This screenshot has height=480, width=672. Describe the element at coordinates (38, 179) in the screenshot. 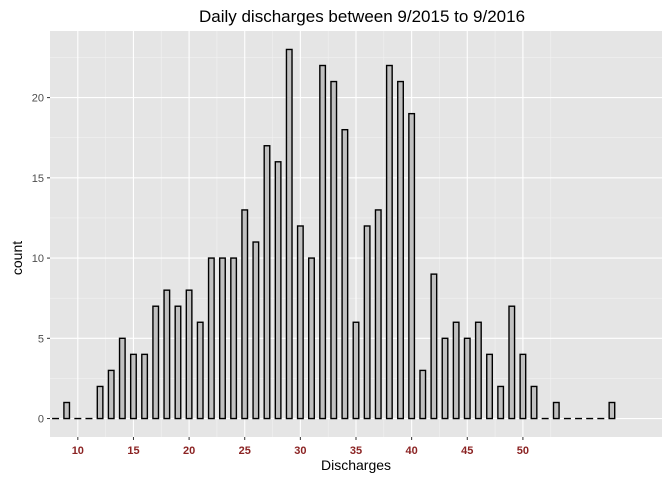

I see `y-tick-label: 15` at that location.